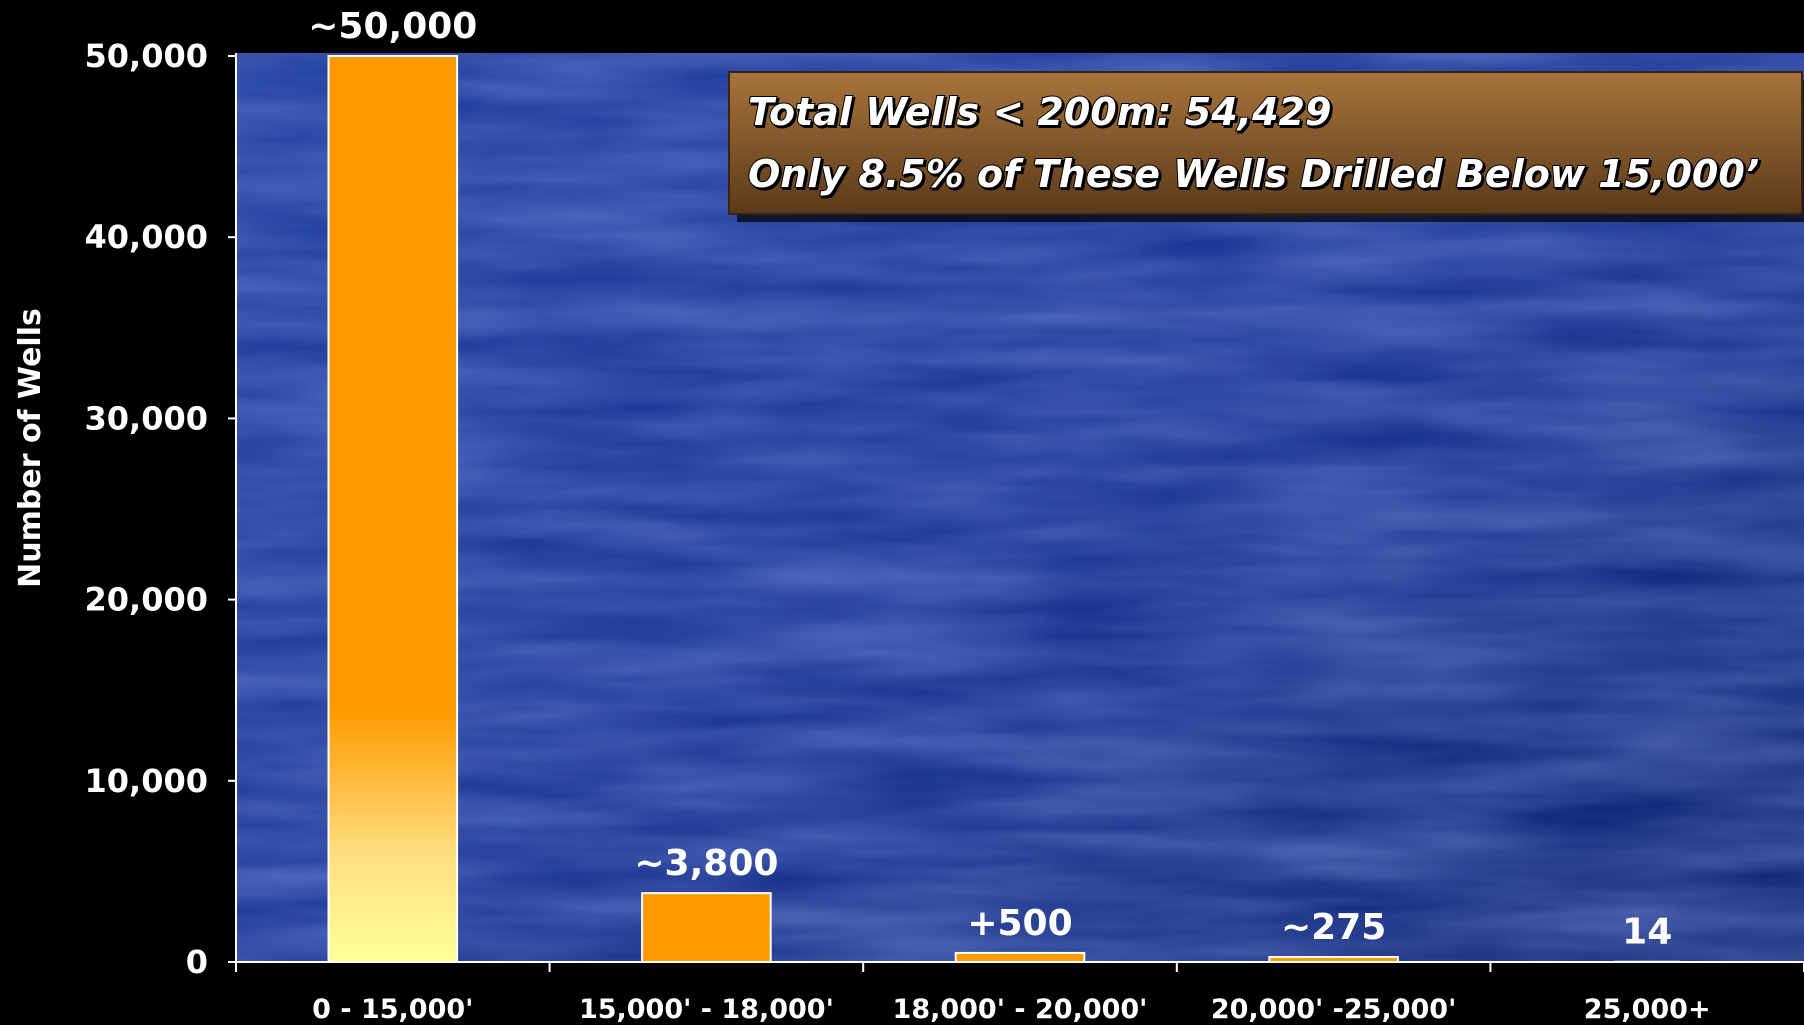  Describe the element at coordinates (1019, 923) in the screenshot. I see `value-label: +500` at that location.